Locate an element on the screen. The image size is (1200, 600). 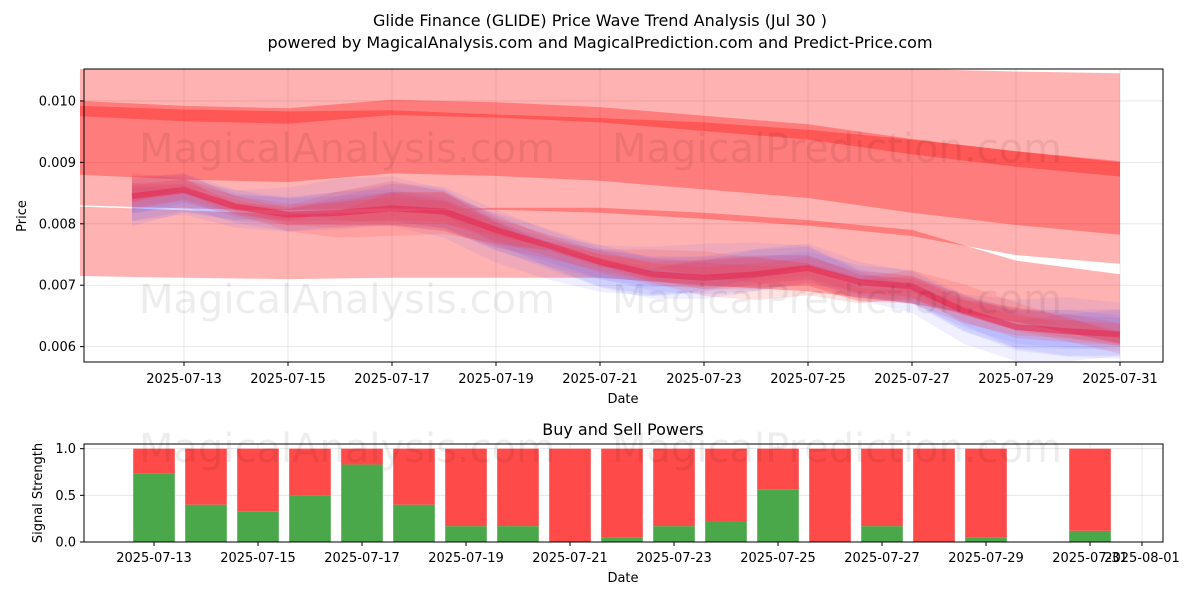
price-y-tick-label: 0.009 is located at coordinates (57, 163).